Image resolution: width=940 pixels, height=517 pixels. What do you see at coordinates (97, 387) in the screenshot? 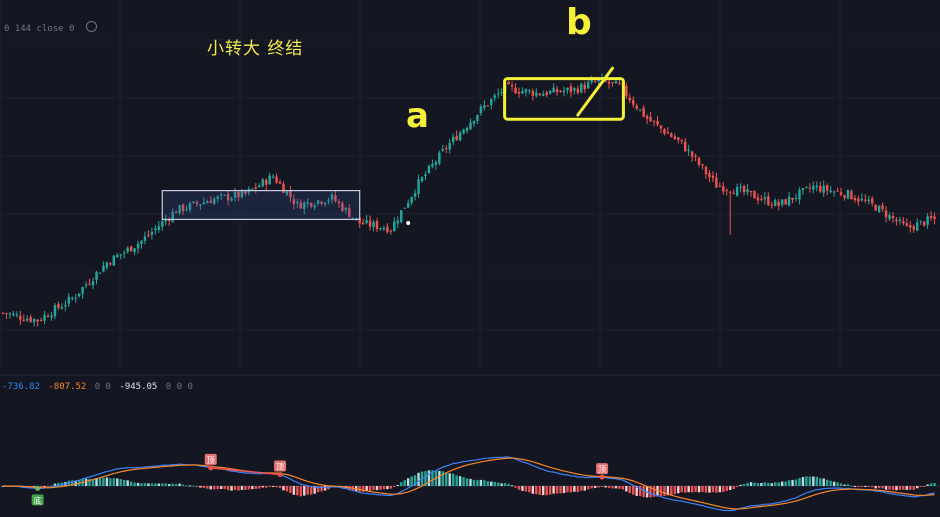
I see `macd-legend: -736.82 -807.52 0 0 -945.05 0 0 0` at bounding box center [97, 387].